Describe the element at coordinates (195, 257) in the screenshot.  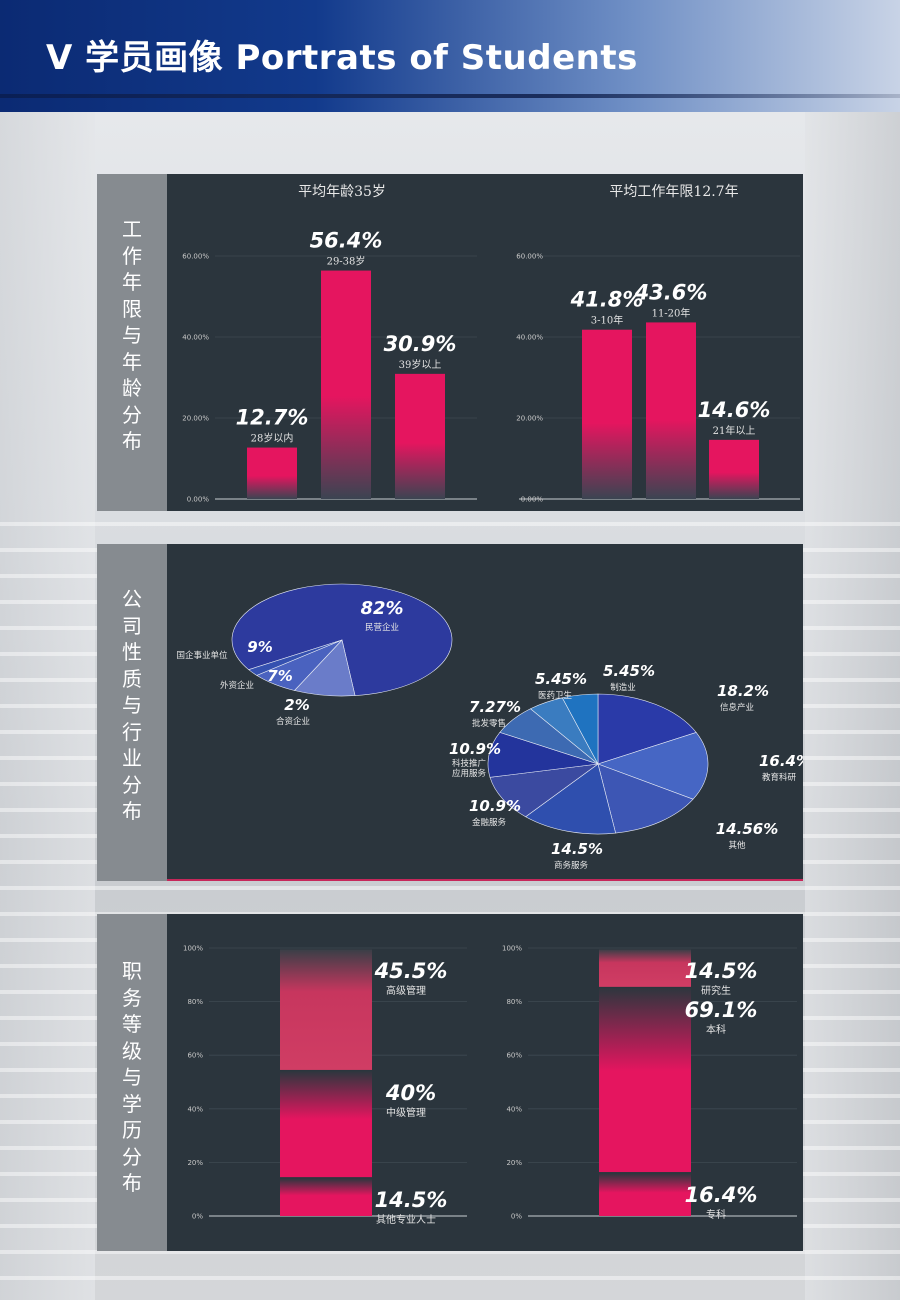
I see `y-tick-label: 60.00%` at that location.